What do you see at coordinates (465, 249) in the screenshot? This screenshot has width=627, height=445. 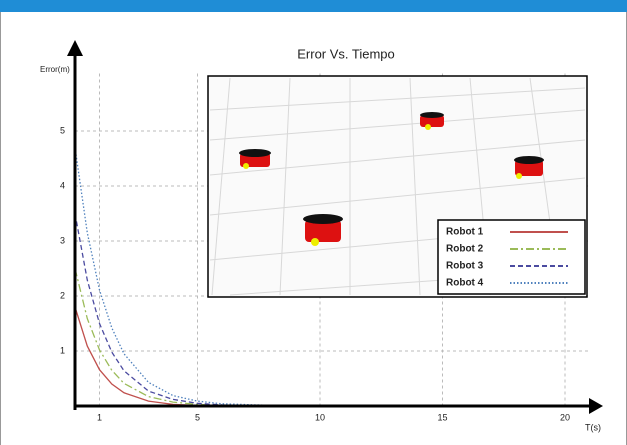 I see `legend-label: Robot 2` at bounding box center [465, 249].